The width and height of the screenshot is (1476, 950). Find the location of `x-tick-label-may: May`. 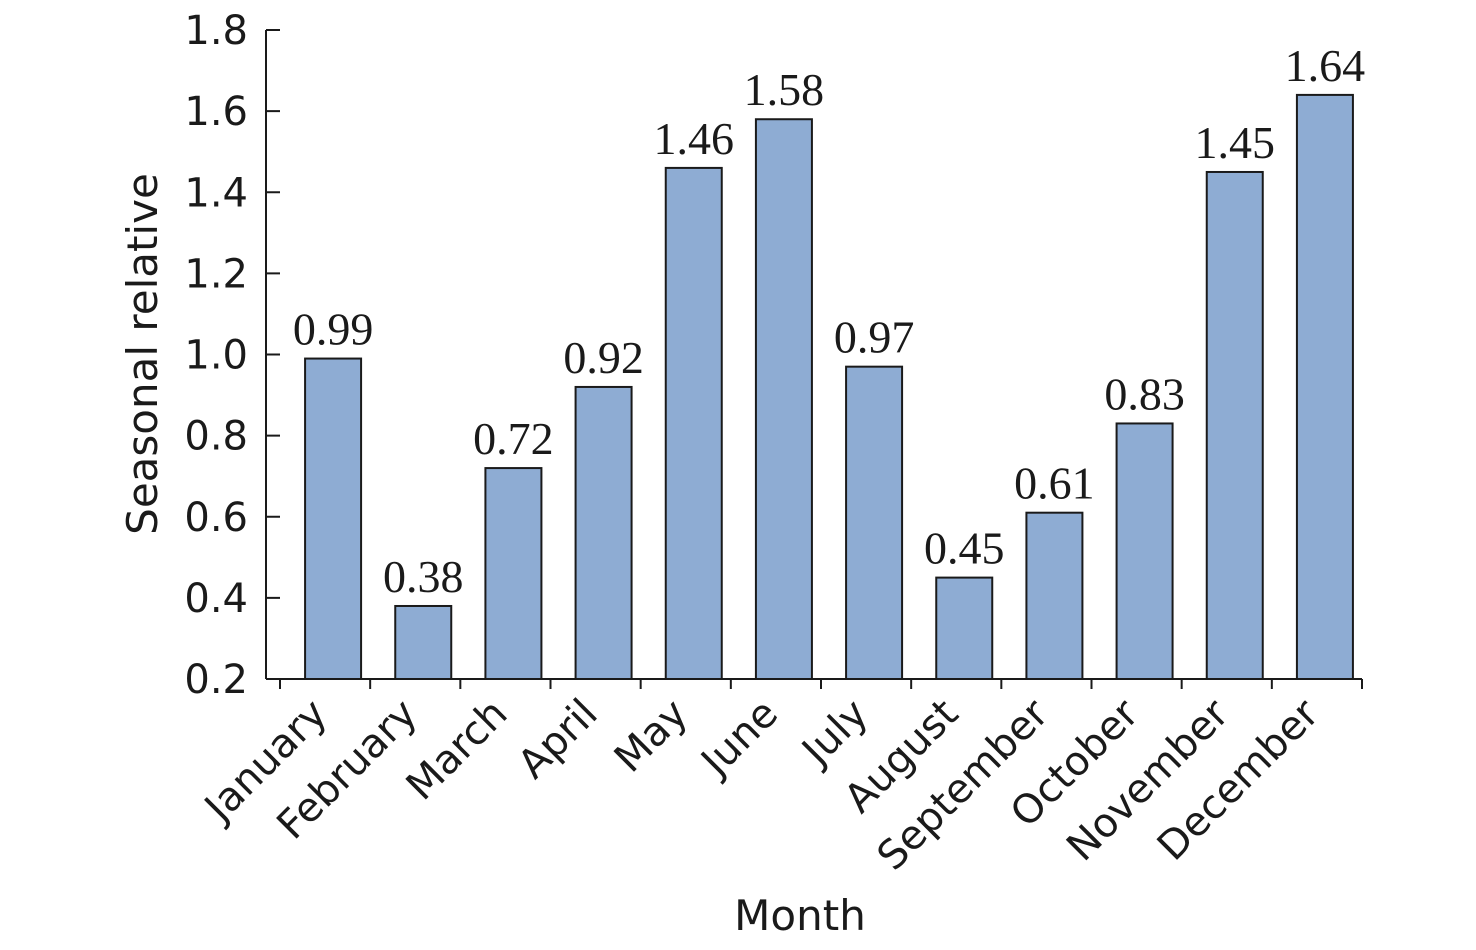

x-tick-label-may: May is located at coordinates (651, 736).